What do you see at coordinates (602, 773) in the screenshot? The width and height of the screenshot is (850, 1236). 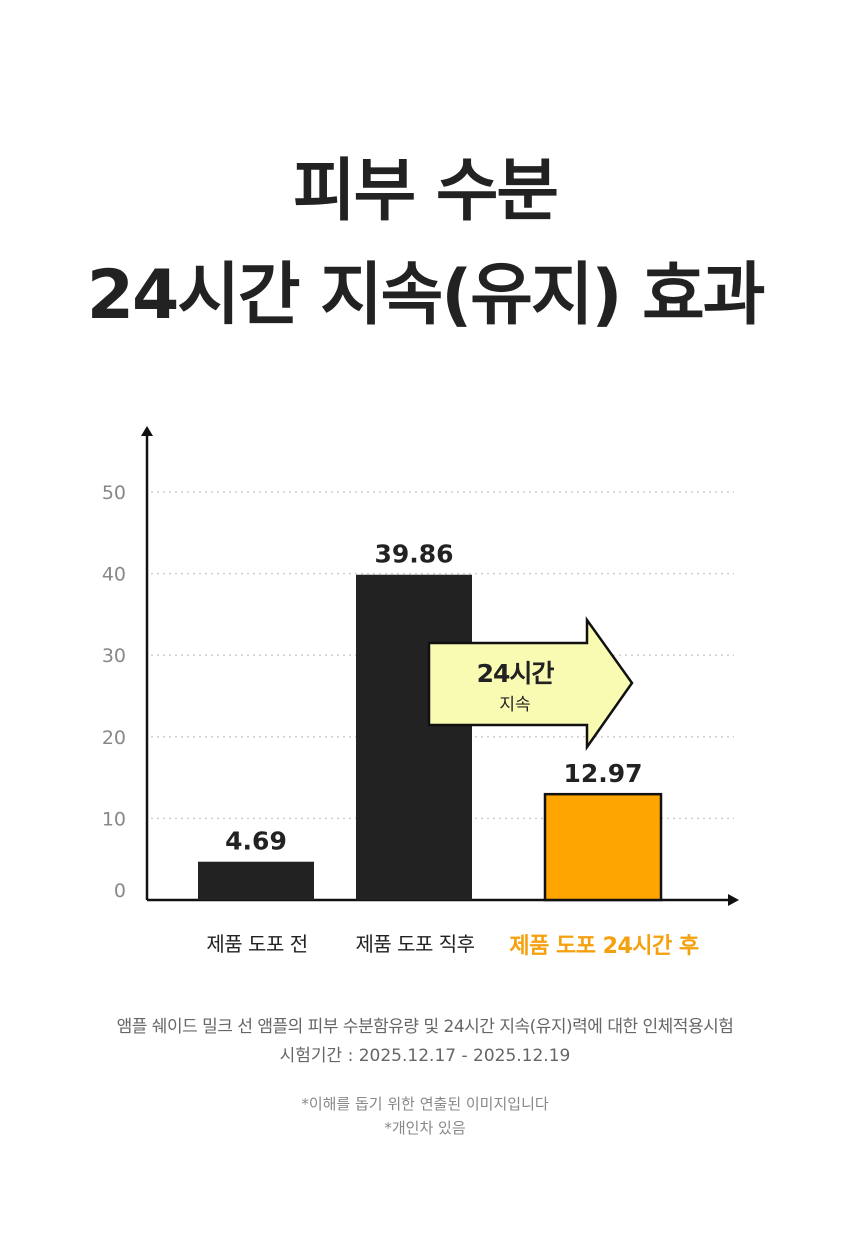 I see `bar-value-label: 12.97` at bounding box center [602, 773].